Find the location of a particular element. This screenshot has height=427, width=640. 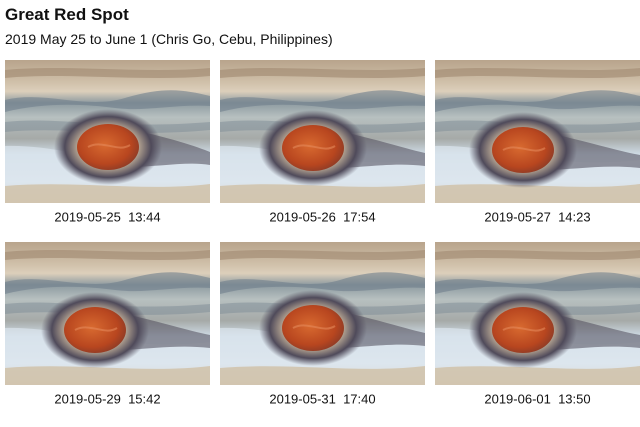

caption: 2019-05-25 13:44 is located at coordinates (107, 216).